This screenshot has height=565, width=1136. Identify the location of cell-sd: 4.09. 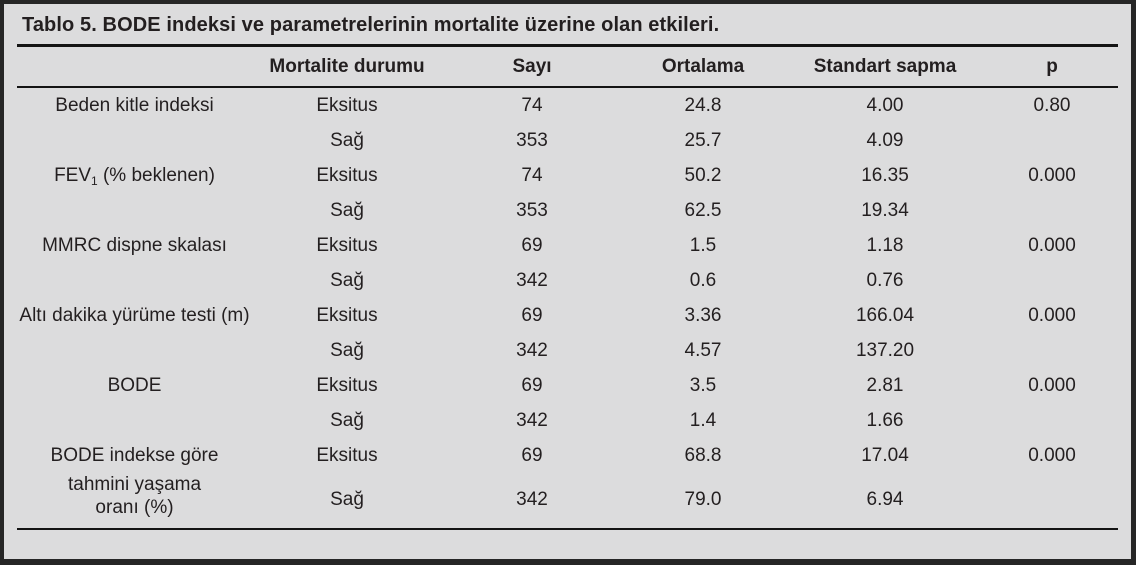
(885, 140).